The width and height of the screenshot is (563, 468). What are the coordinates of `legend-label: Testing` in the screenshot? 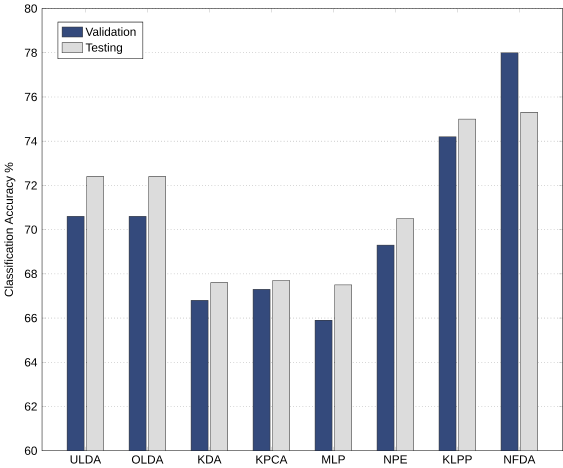 It's located at (104, 48).